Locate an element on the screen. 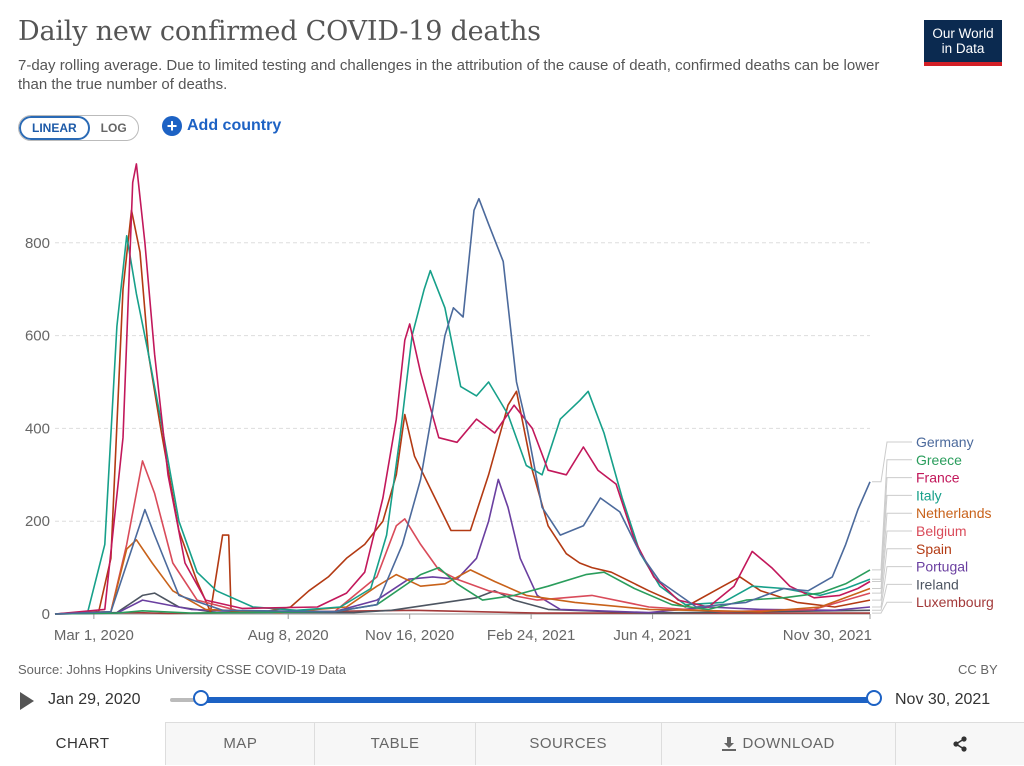  tab-download-label: DOWNLOAD is located at coordinates (788, 743).